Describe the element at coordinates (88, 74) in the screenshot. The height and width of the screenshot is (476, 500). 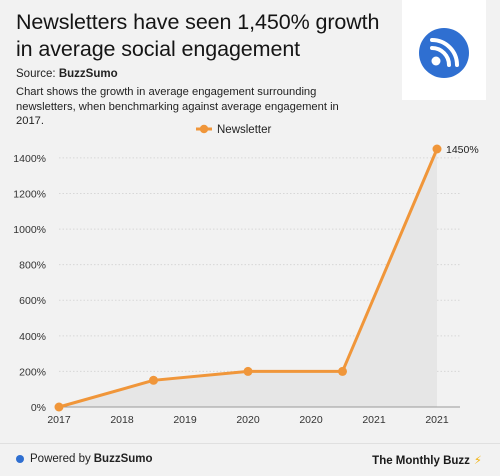
I see `source-name: BuzzSumo` at that location.